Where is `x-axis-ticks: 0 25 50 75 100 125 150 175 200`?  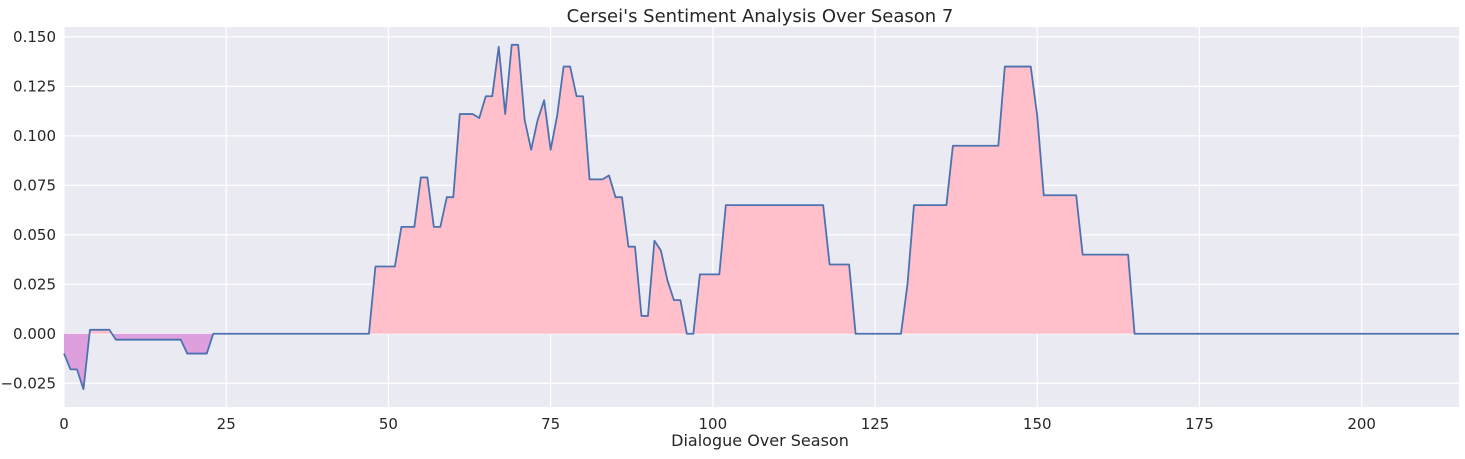
x-axis-ticks: 0 25 50 75 100 125 150 175 200 is located at coordinates (717, 424).